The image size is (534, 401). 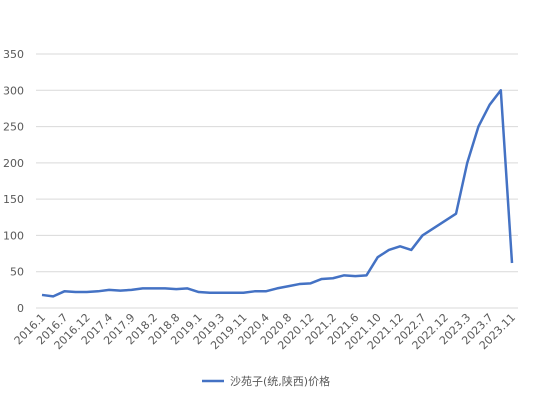 I want to click on y-tick-label: 150, so click(x=13, y=199).